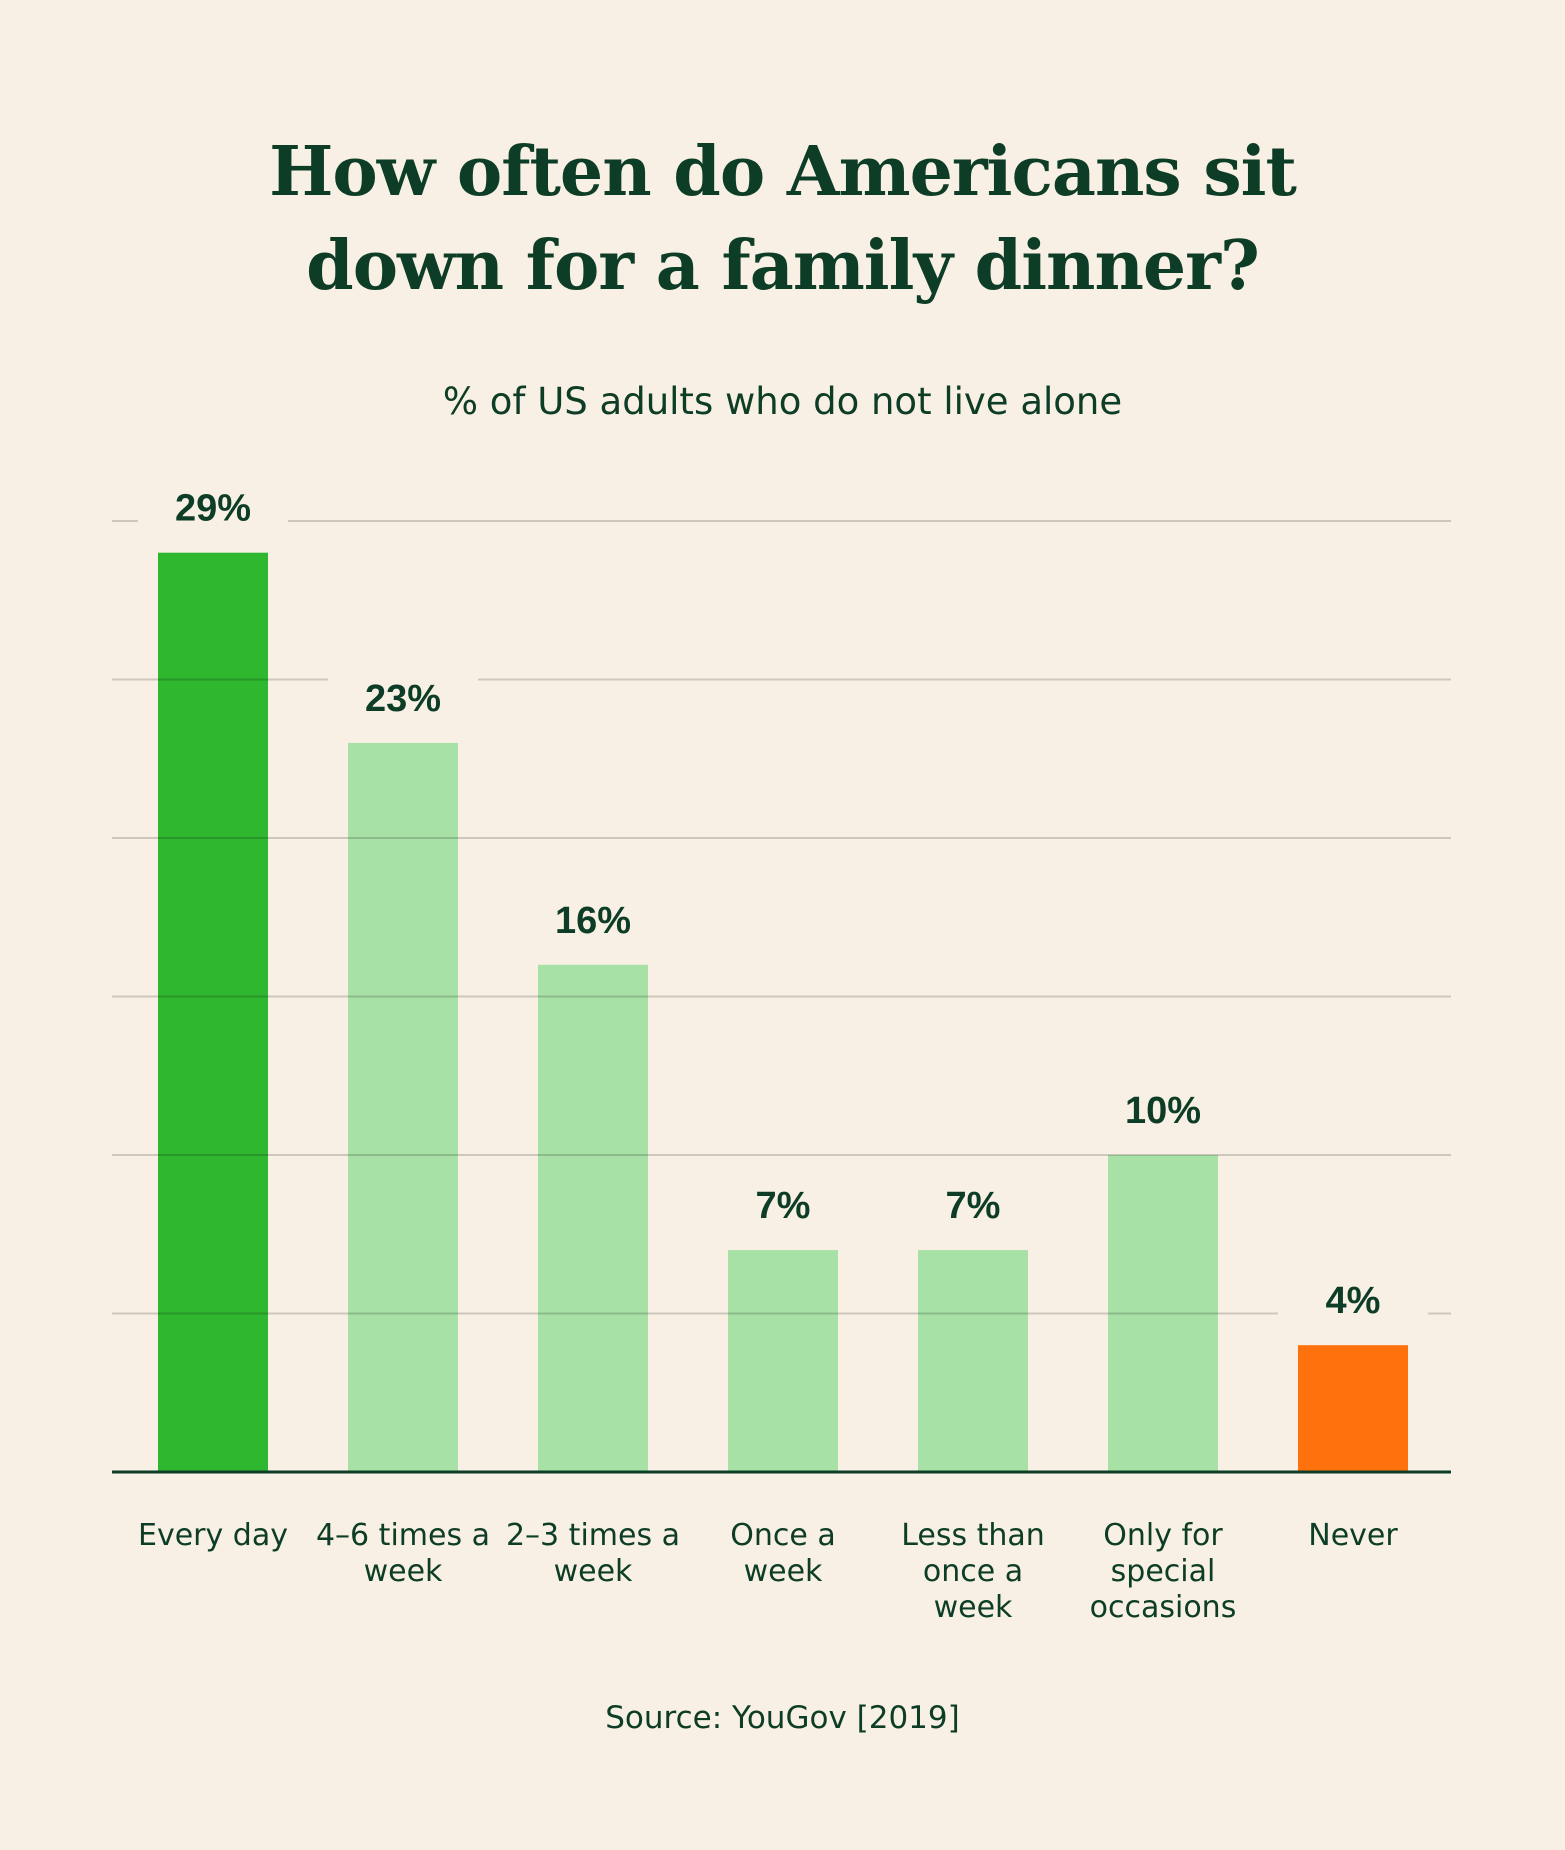 Image resolution: width=1565 pixels, height=1850 pixels. I want to click on x-tick-label: Once a week, so click(783, 1553).